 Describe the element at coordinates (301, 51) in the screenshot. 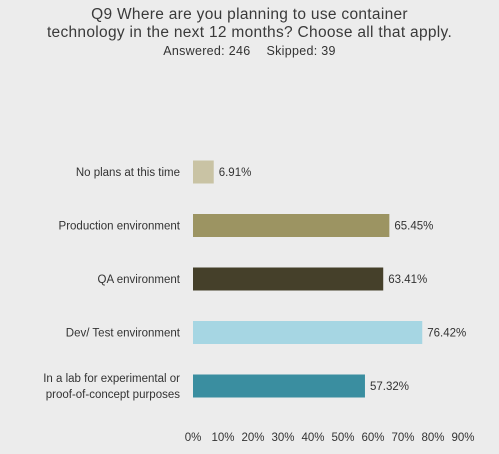

I see `skipped-count: Skipped: 39` at that location.